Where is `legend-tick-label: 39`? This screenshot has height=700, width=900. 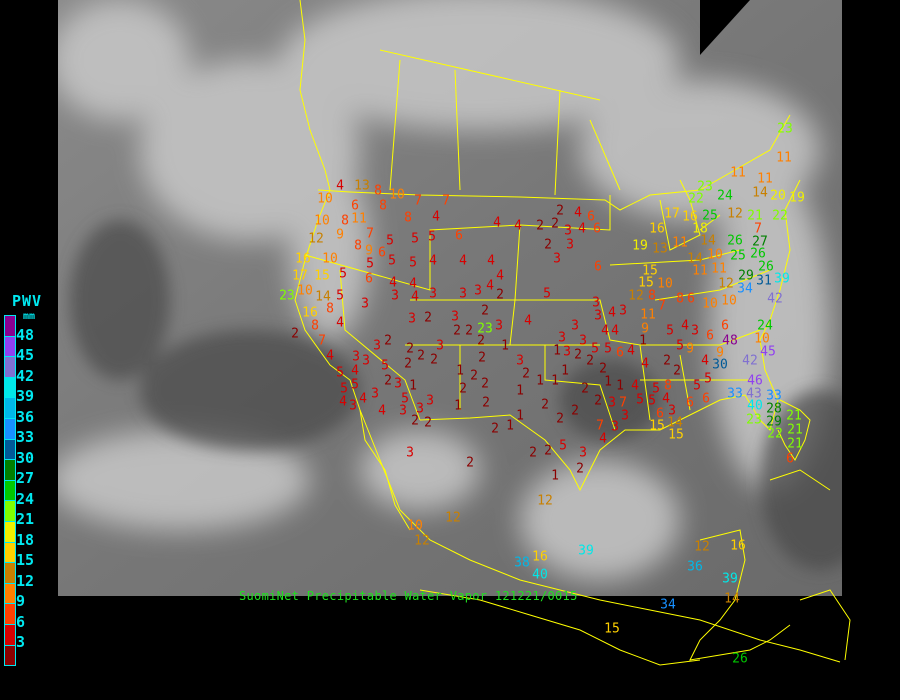 legend-tick-label: 39 is located at coordinates (25, 396).